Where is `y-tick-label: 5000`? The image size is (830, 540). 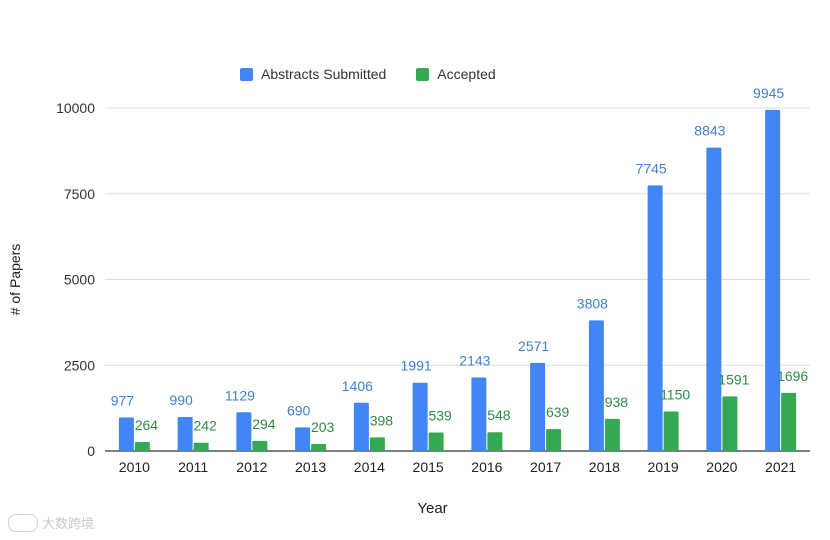
y-tick-label: 5000 is located at coordinates (79, 280).